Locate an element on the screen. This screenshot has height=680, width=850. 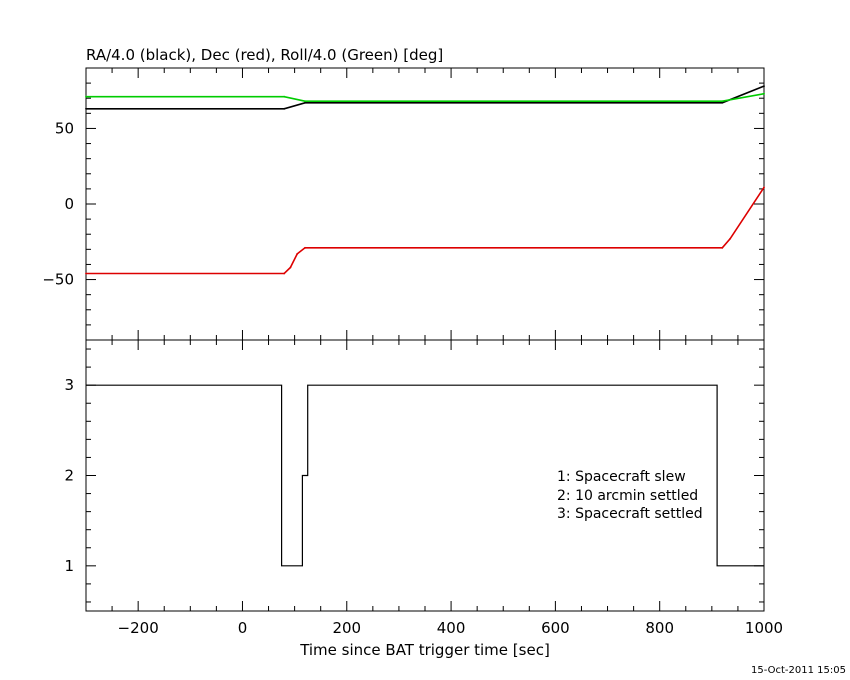
x-tick-label: 0 is located at coordinates (243, 628).